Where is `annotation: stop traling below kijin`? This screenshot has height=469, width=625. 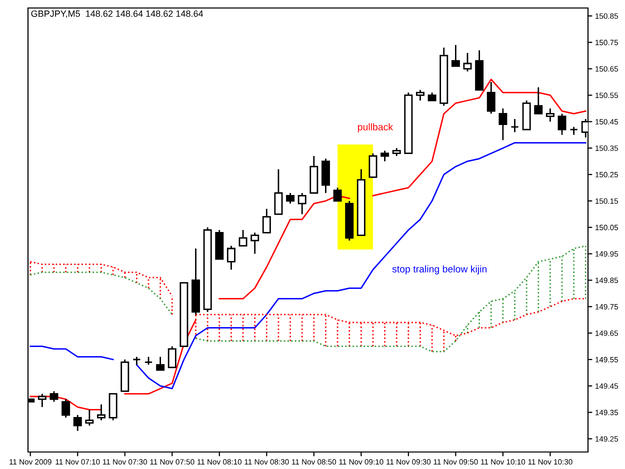 annotation: stop traling below kijin is located at coordinates (439, 269).